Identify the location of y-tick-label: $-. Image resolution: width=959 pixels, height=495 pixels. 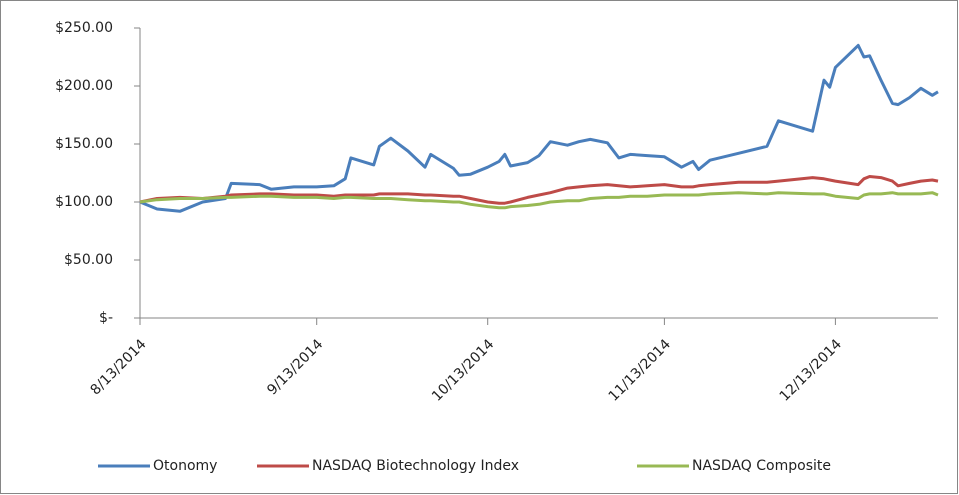
(106, 318).